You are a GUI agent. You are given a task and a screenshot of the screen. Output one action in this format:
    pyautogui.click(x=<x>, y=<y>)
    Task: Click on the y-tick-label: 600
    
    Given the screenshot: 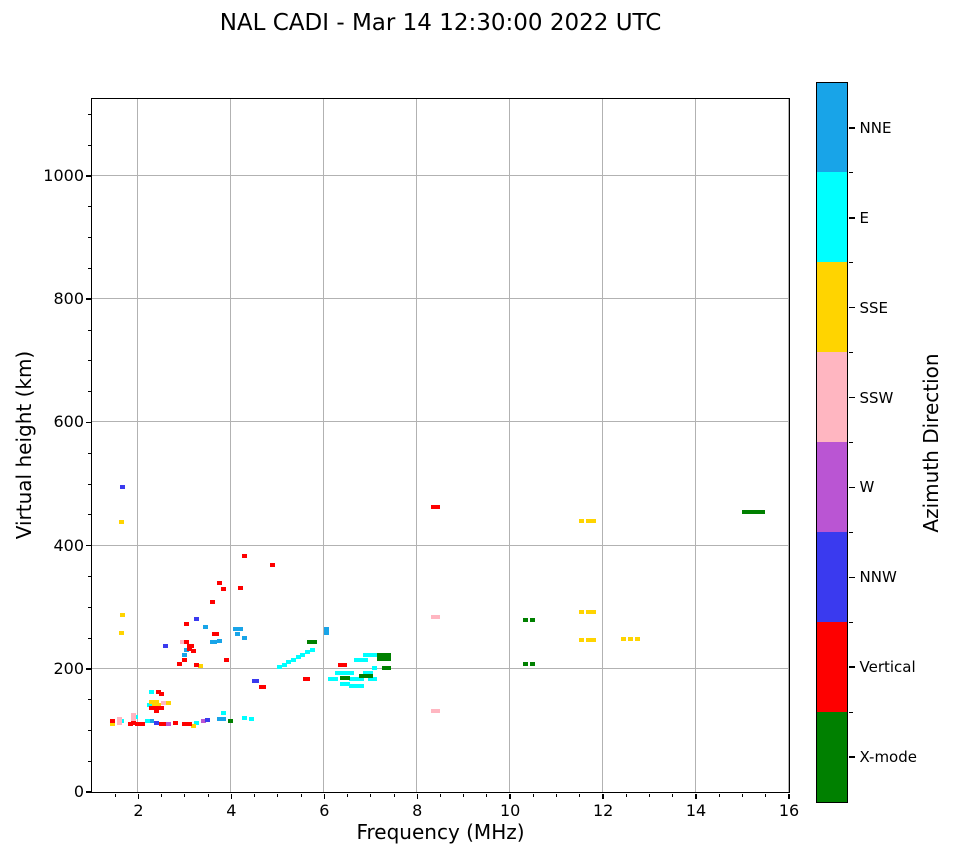 What is the action you would take?
    pyautogui.click(x=68, y=422)
    